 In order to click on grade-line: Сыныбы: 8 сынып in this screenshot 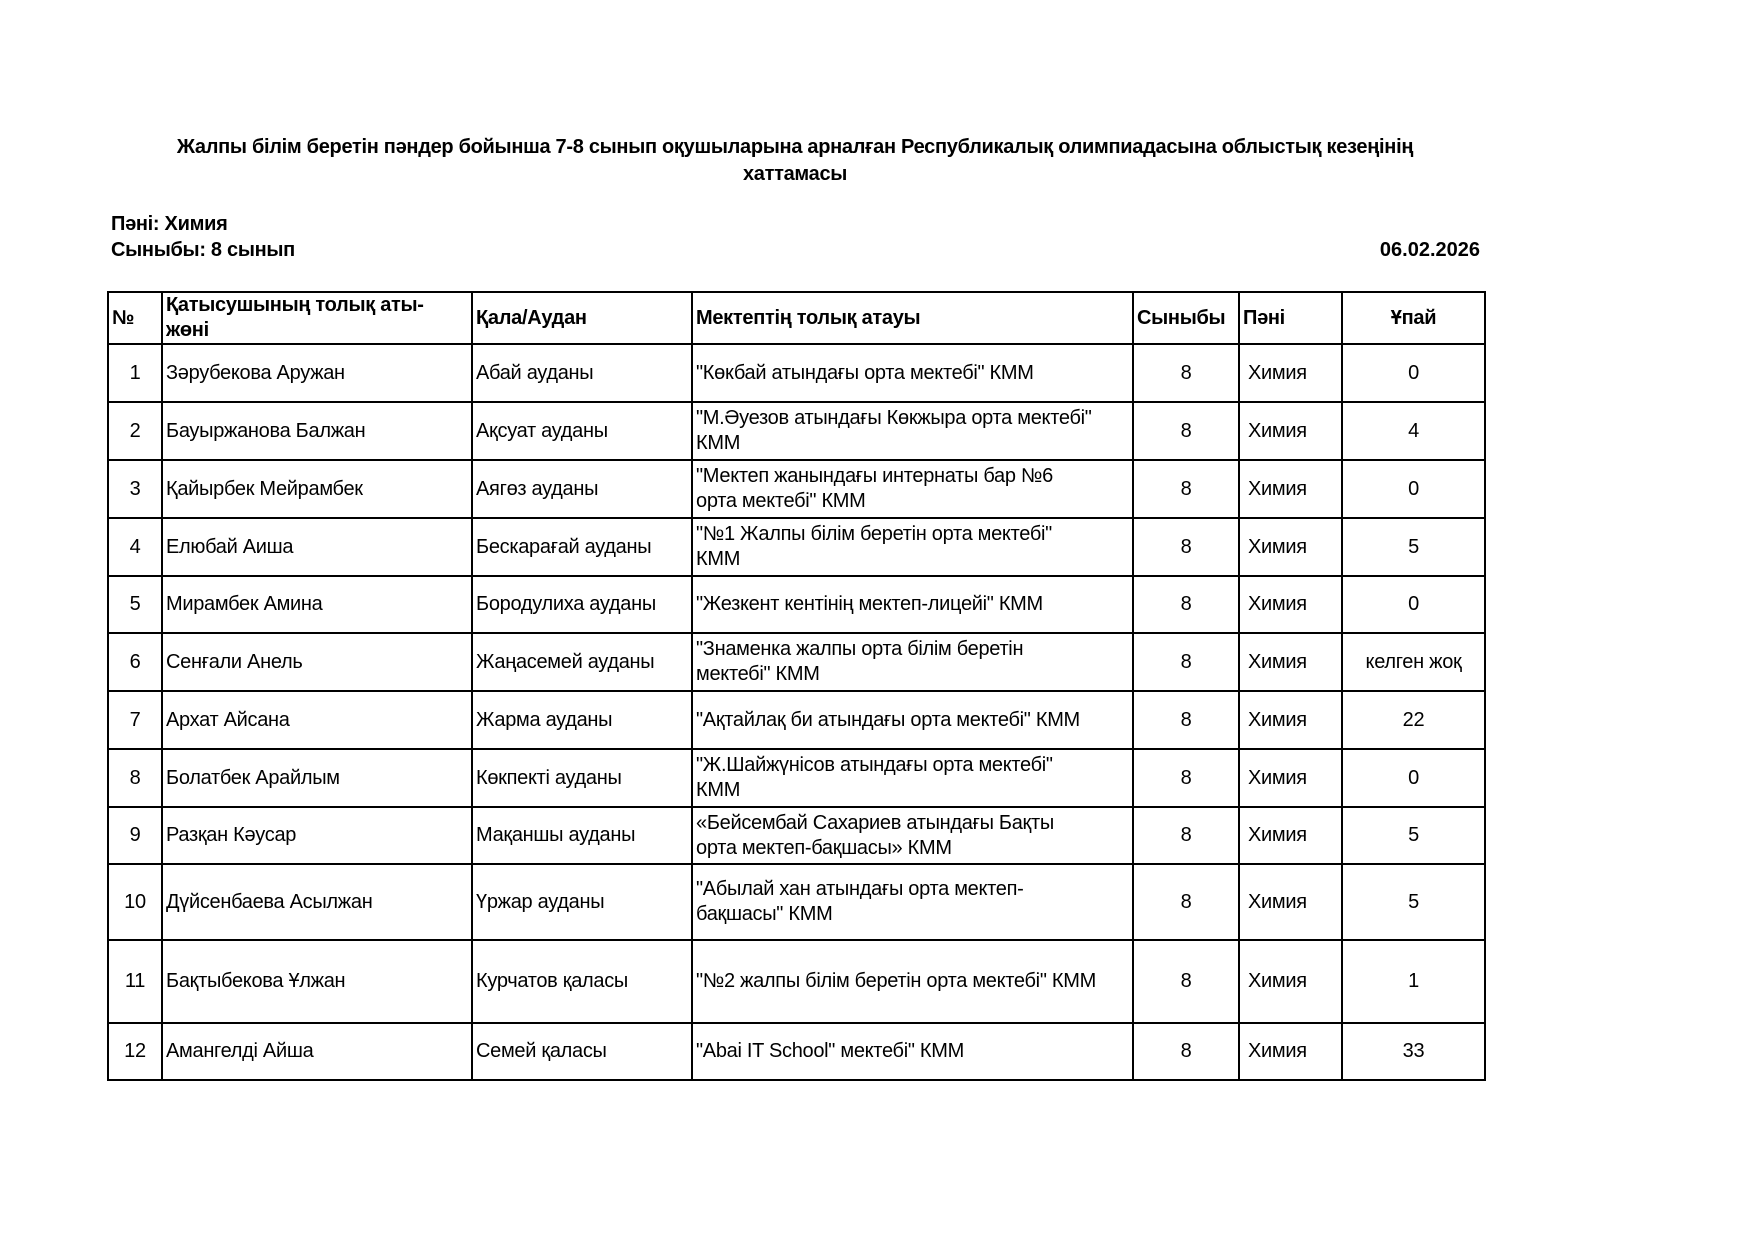, I will do `click(203, 250)`.